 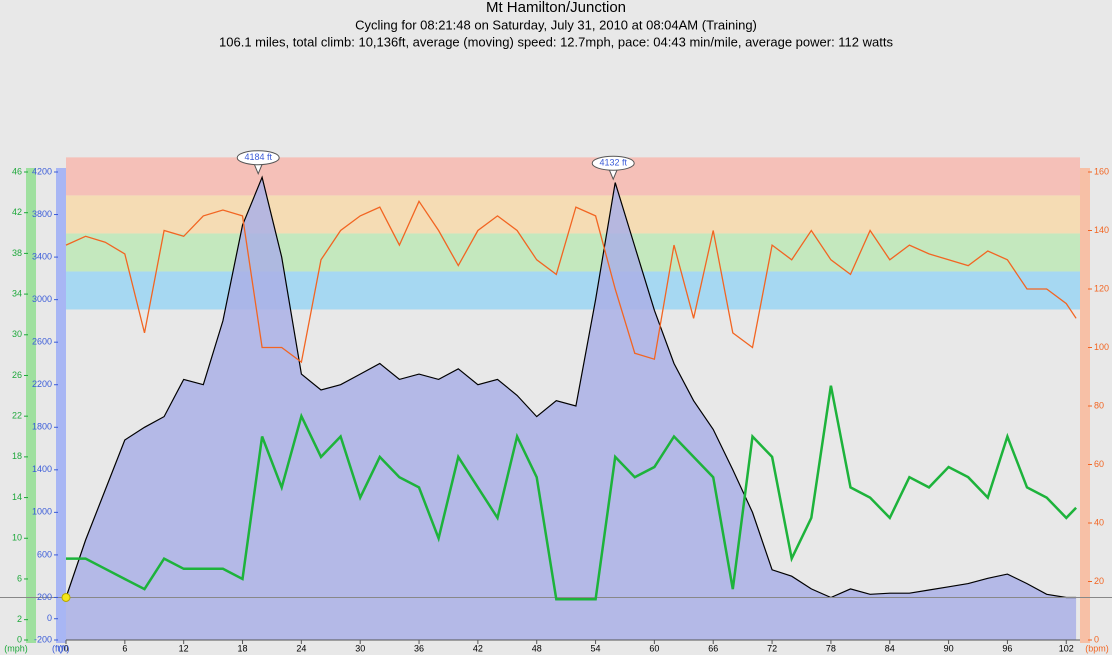 I want to click on ft-axis-bar, so click(x=61, y=405).